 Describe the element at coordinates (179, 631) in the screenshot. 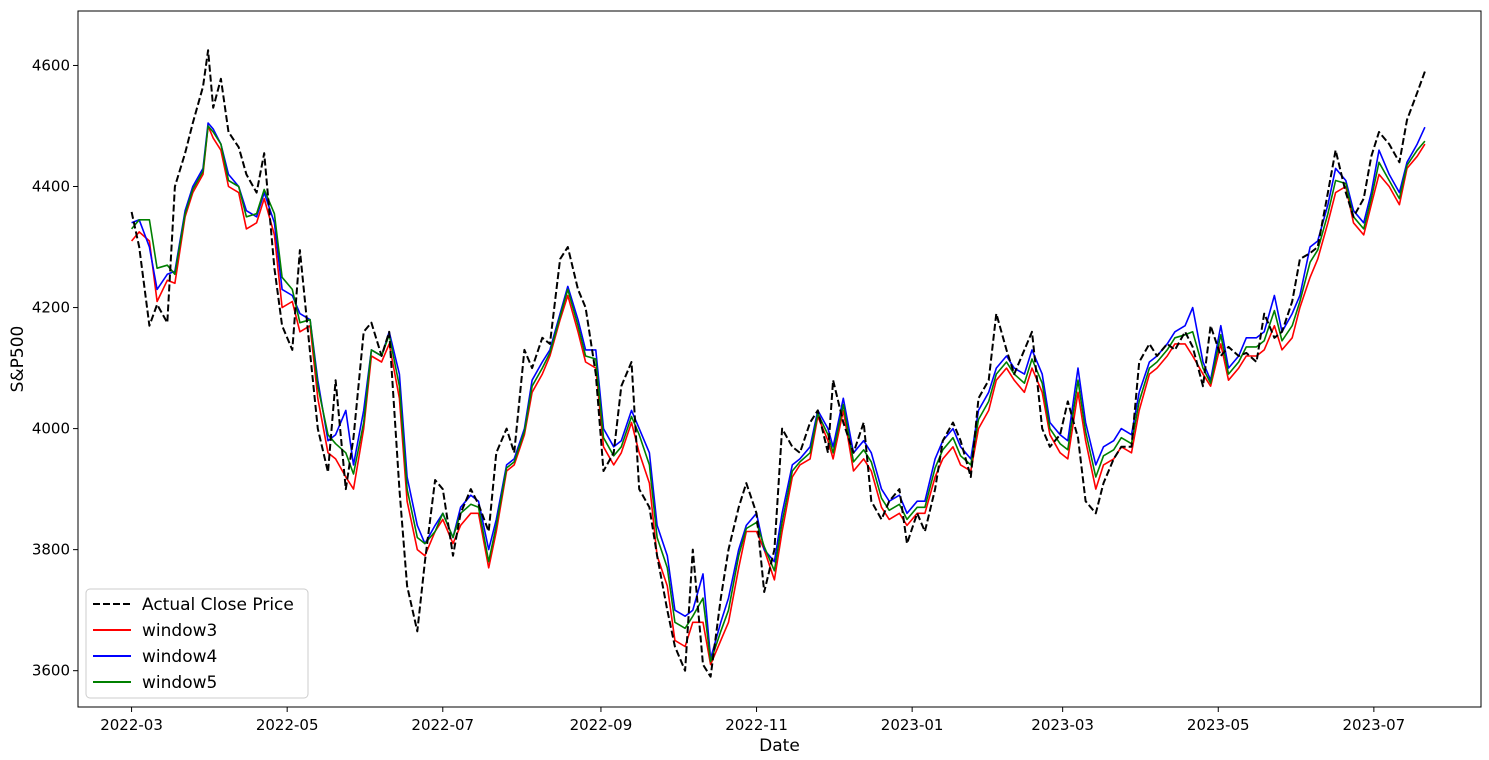

I see `legend-entry-label: window3` at that location.